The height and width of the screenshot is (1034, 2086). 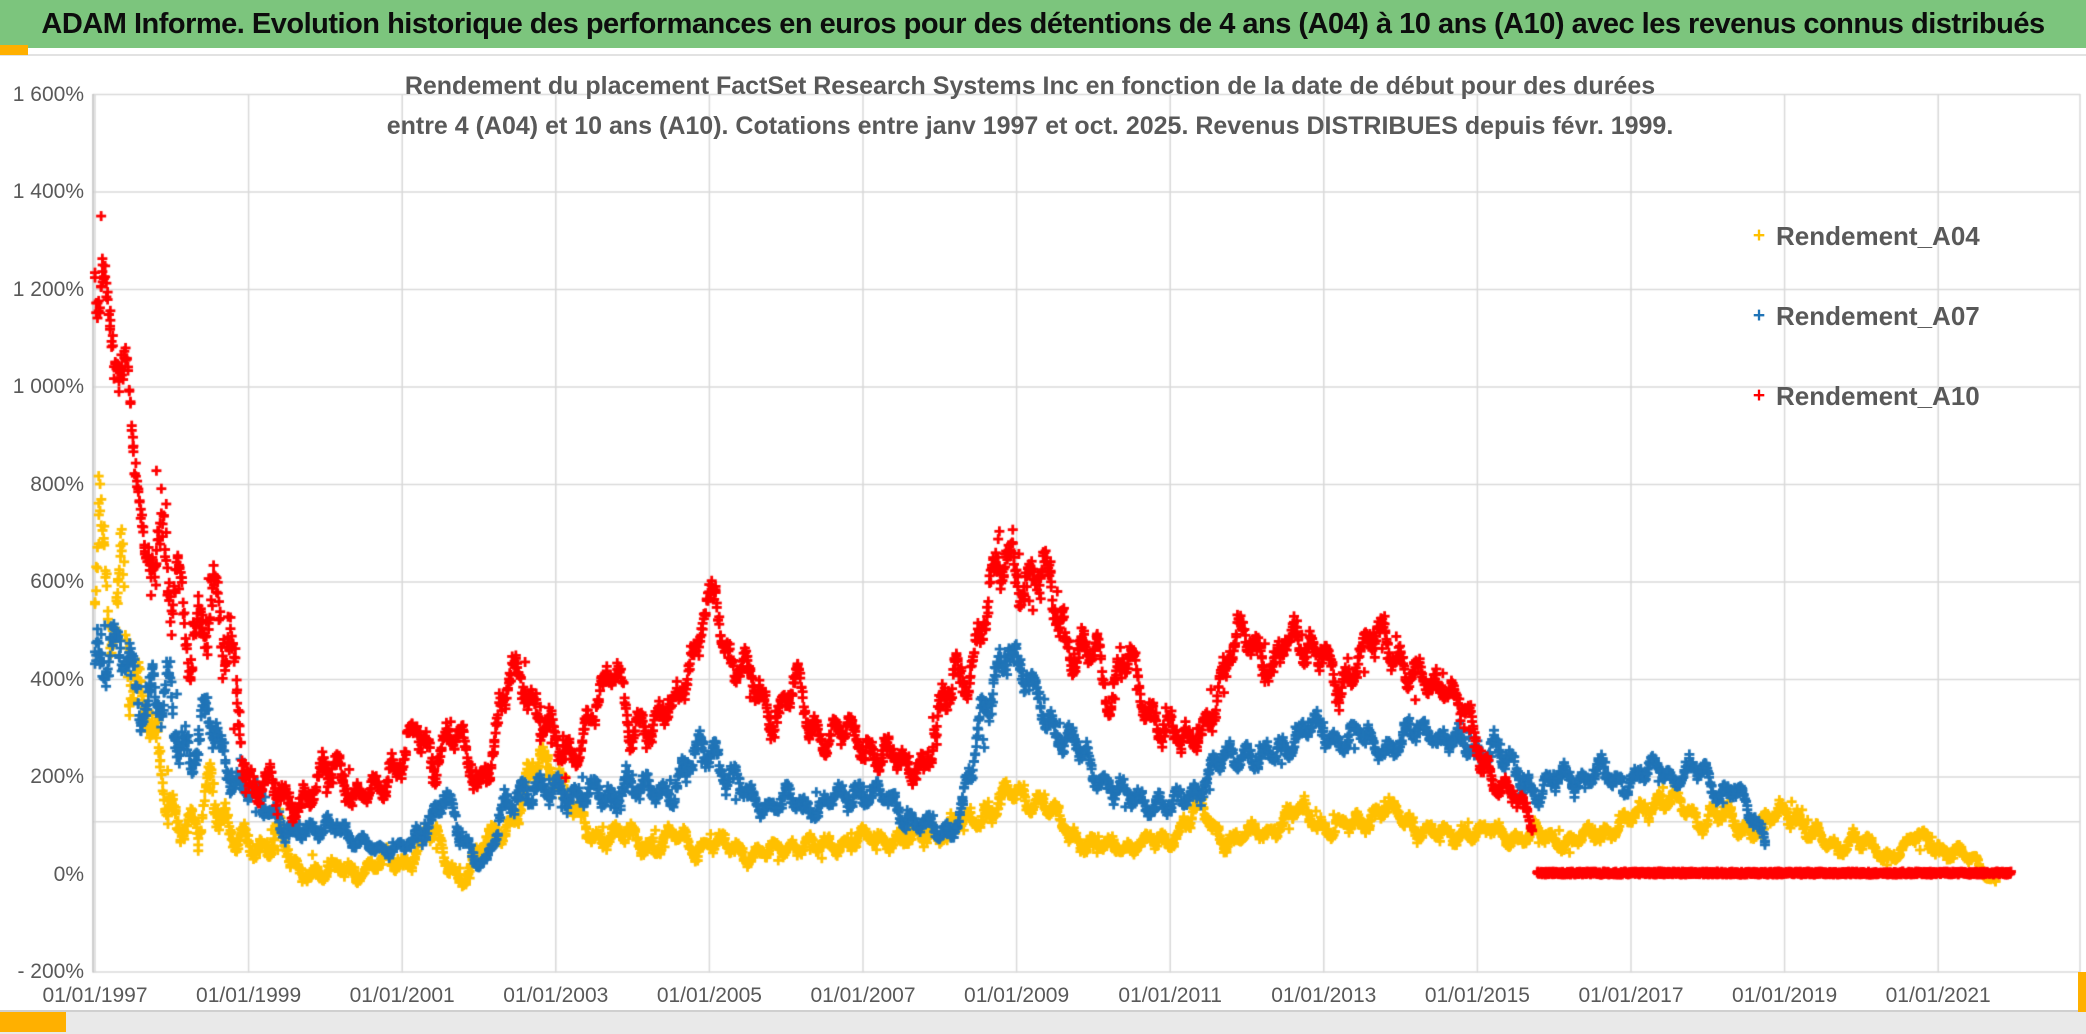 I want to click on x-tick-label: 01/01/2001, so click(x=402, y=995).